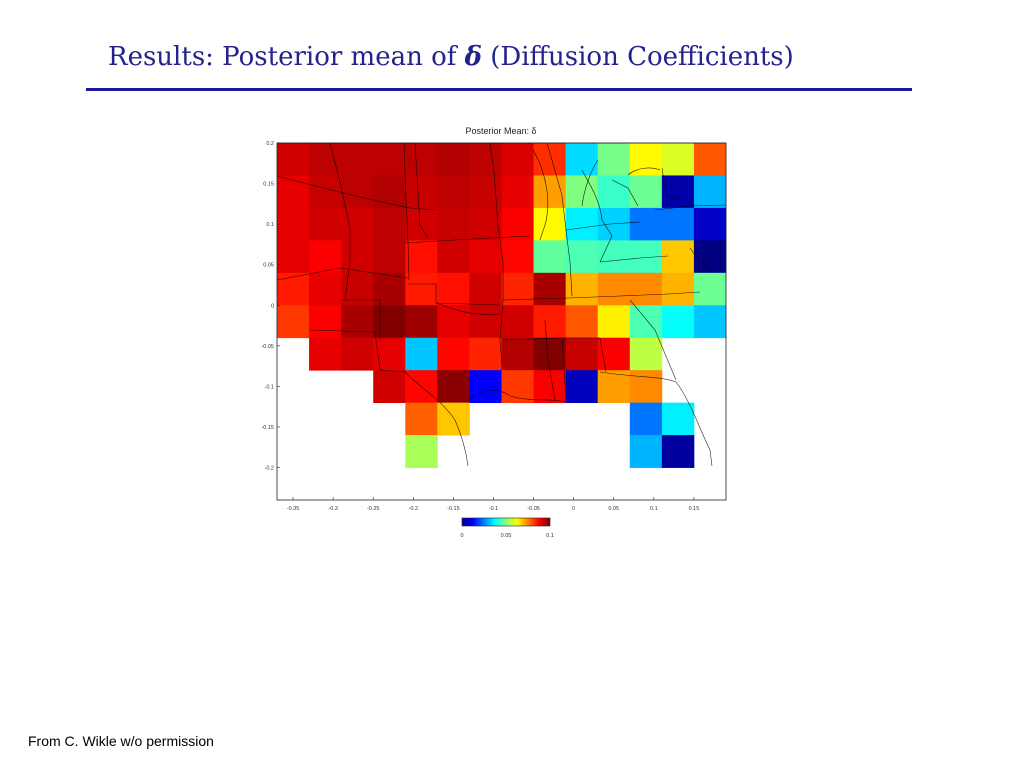  Describe the element at coordinates (373, 509) in the screenshot. I see `x-tick-label: -0.25` at that location.